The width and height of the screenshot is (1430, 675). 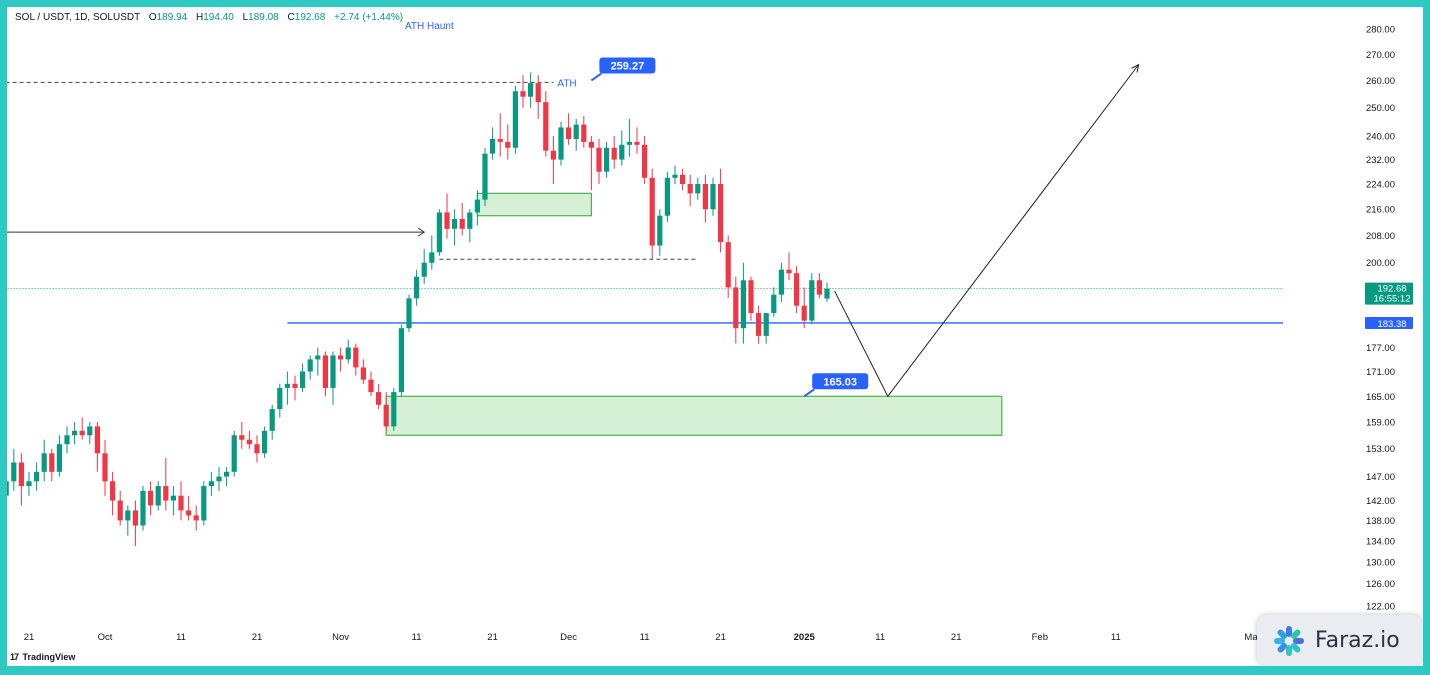 What do you see at coordinates (429, 26) in the screenshot?
I see `ath-haunt-label: ATH Haunt` at bounding box center [429, 26].